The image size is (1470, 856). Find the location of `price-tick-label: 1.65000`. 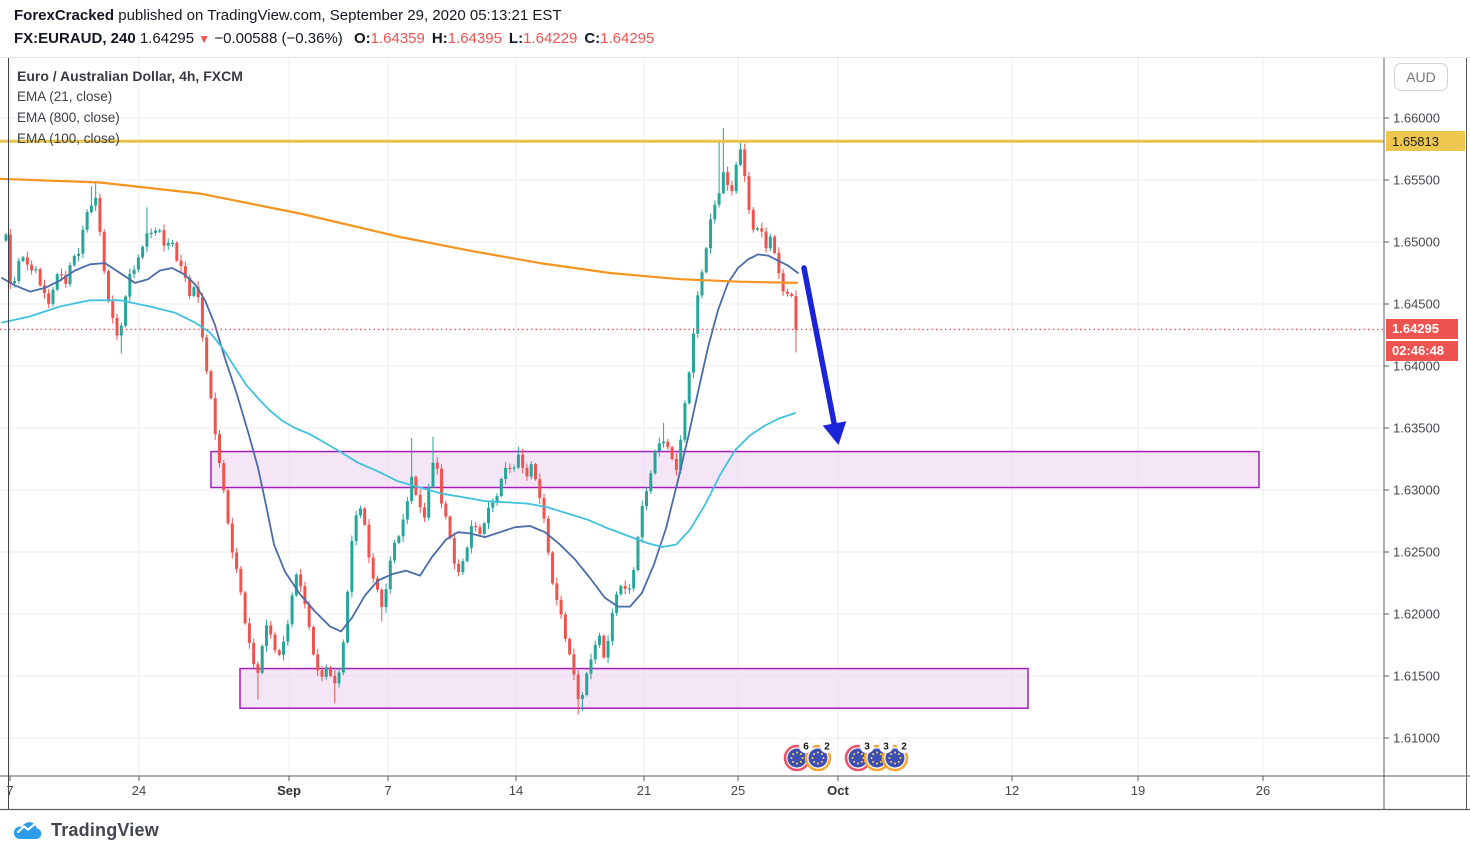

price-tick-label: 1.65000 is located at coordinates (1416, 242).